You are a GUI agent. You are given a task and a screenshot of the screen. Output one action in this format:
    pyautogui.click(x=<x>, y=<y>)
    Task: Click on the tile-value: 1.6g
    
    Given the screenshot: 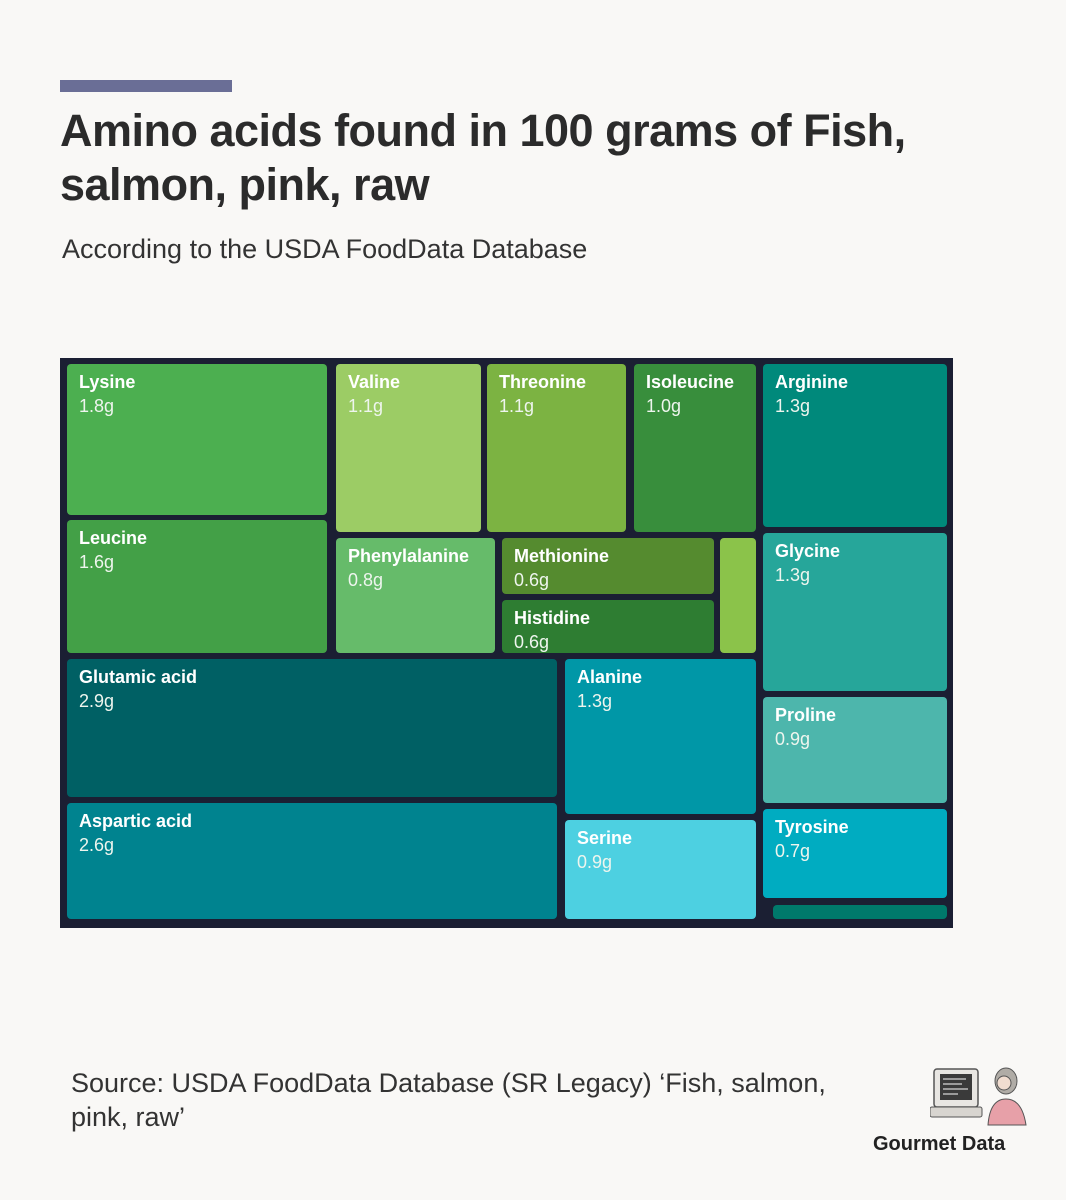 What is the action you would take?
    pyautogui.click(x=97, y=562)
    